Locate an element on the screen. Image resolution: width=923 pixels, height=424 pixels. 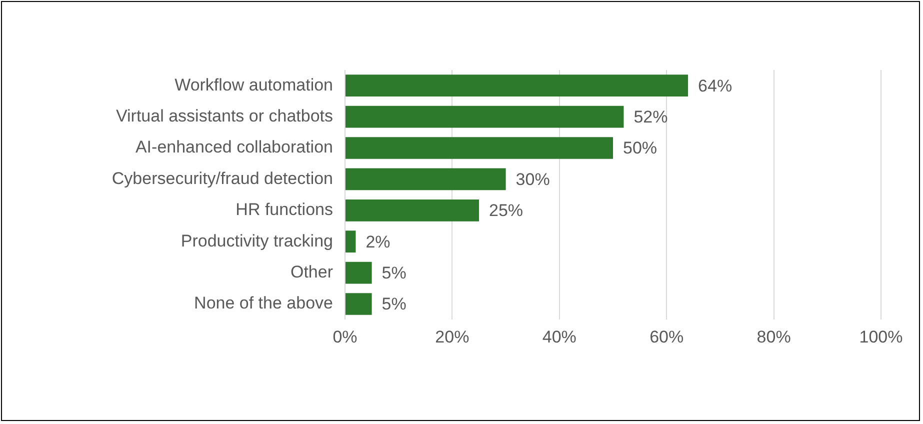
data-label: 25% is located at coordinates (506, 210).